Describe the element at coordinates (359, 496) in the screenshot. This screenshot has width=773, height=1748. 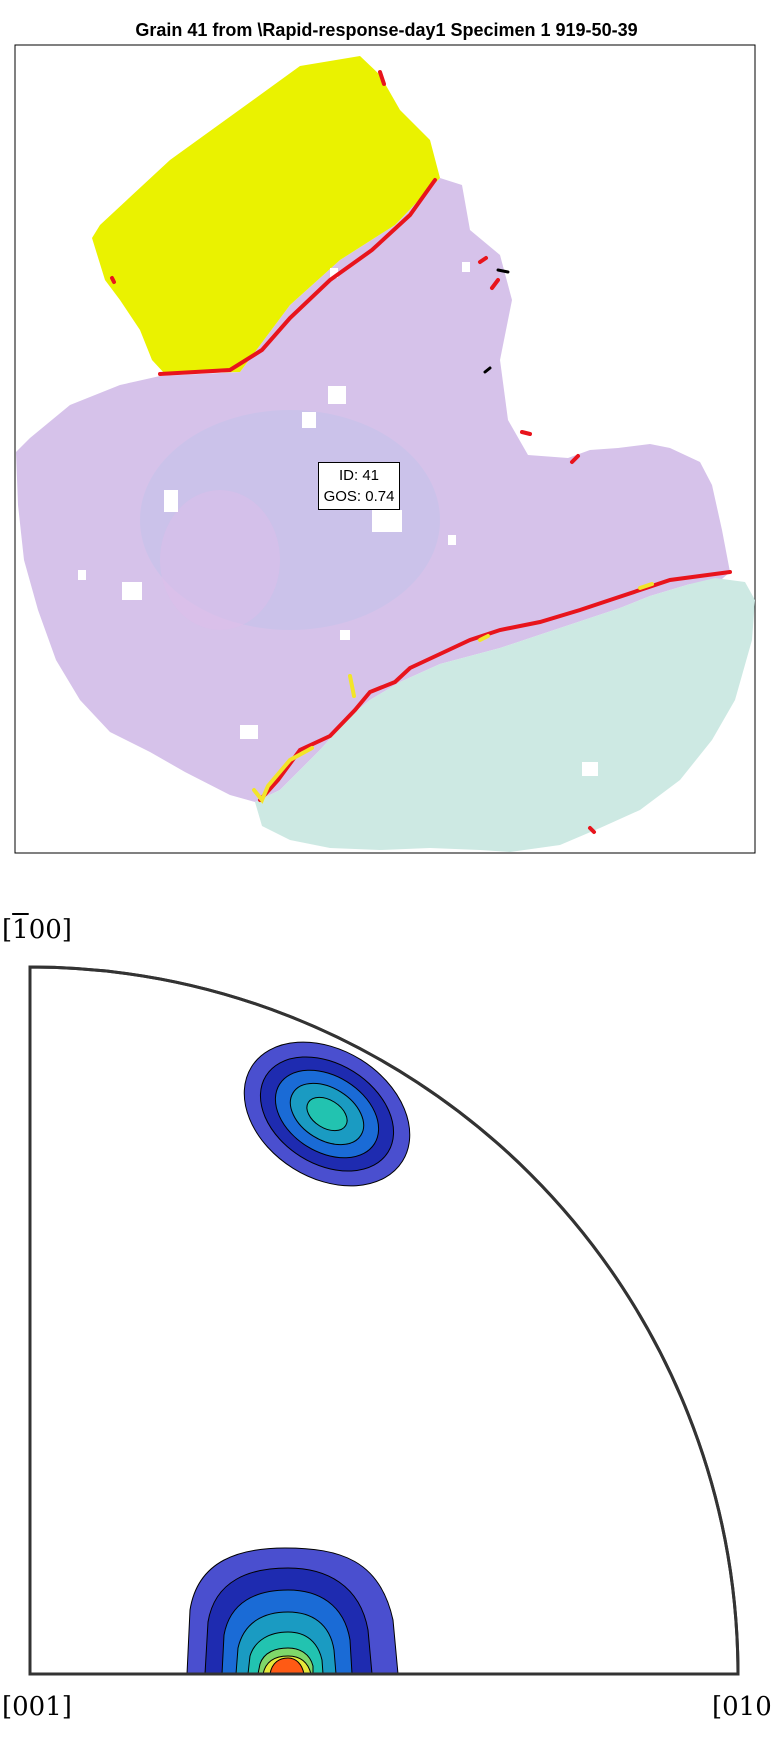
I see `grain-gos-text: GOS: 0.74` at that location.